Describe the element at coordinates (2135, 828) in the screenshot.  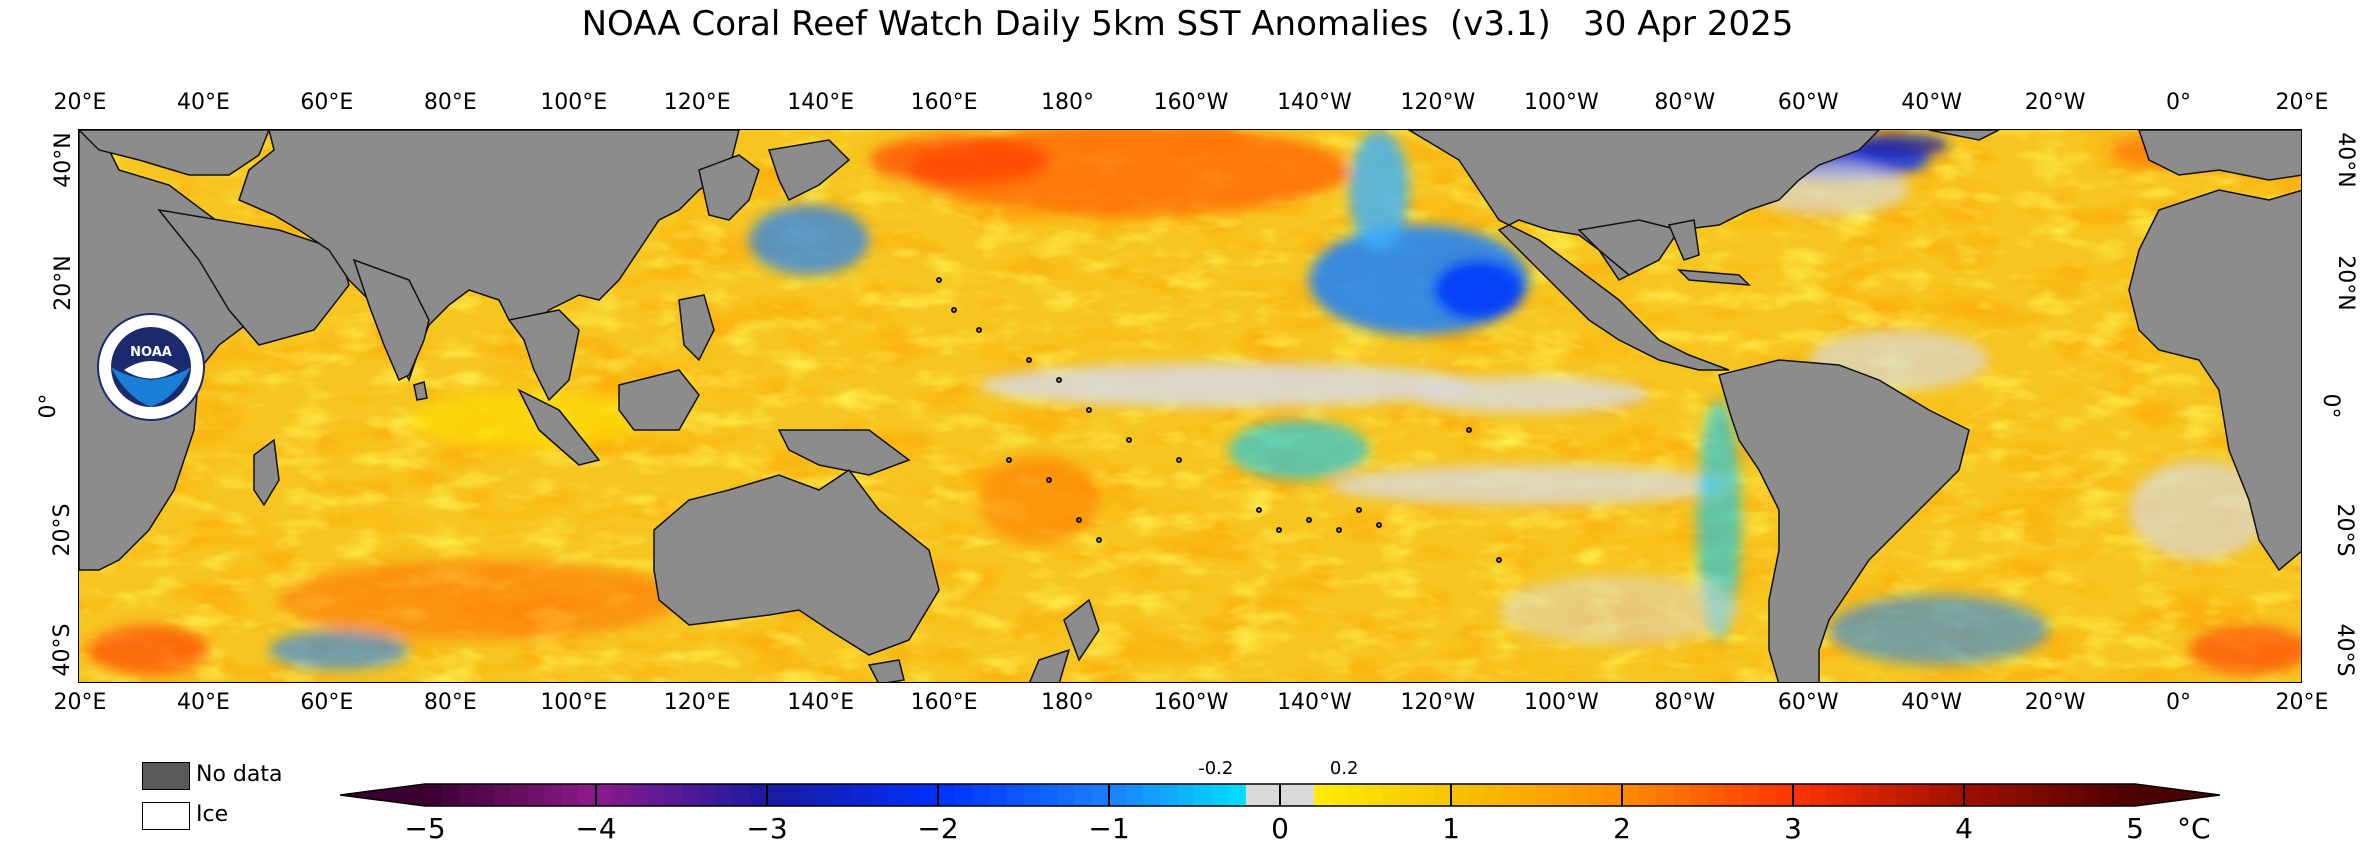
I see `colorbar-tick-label: 5` at that location.